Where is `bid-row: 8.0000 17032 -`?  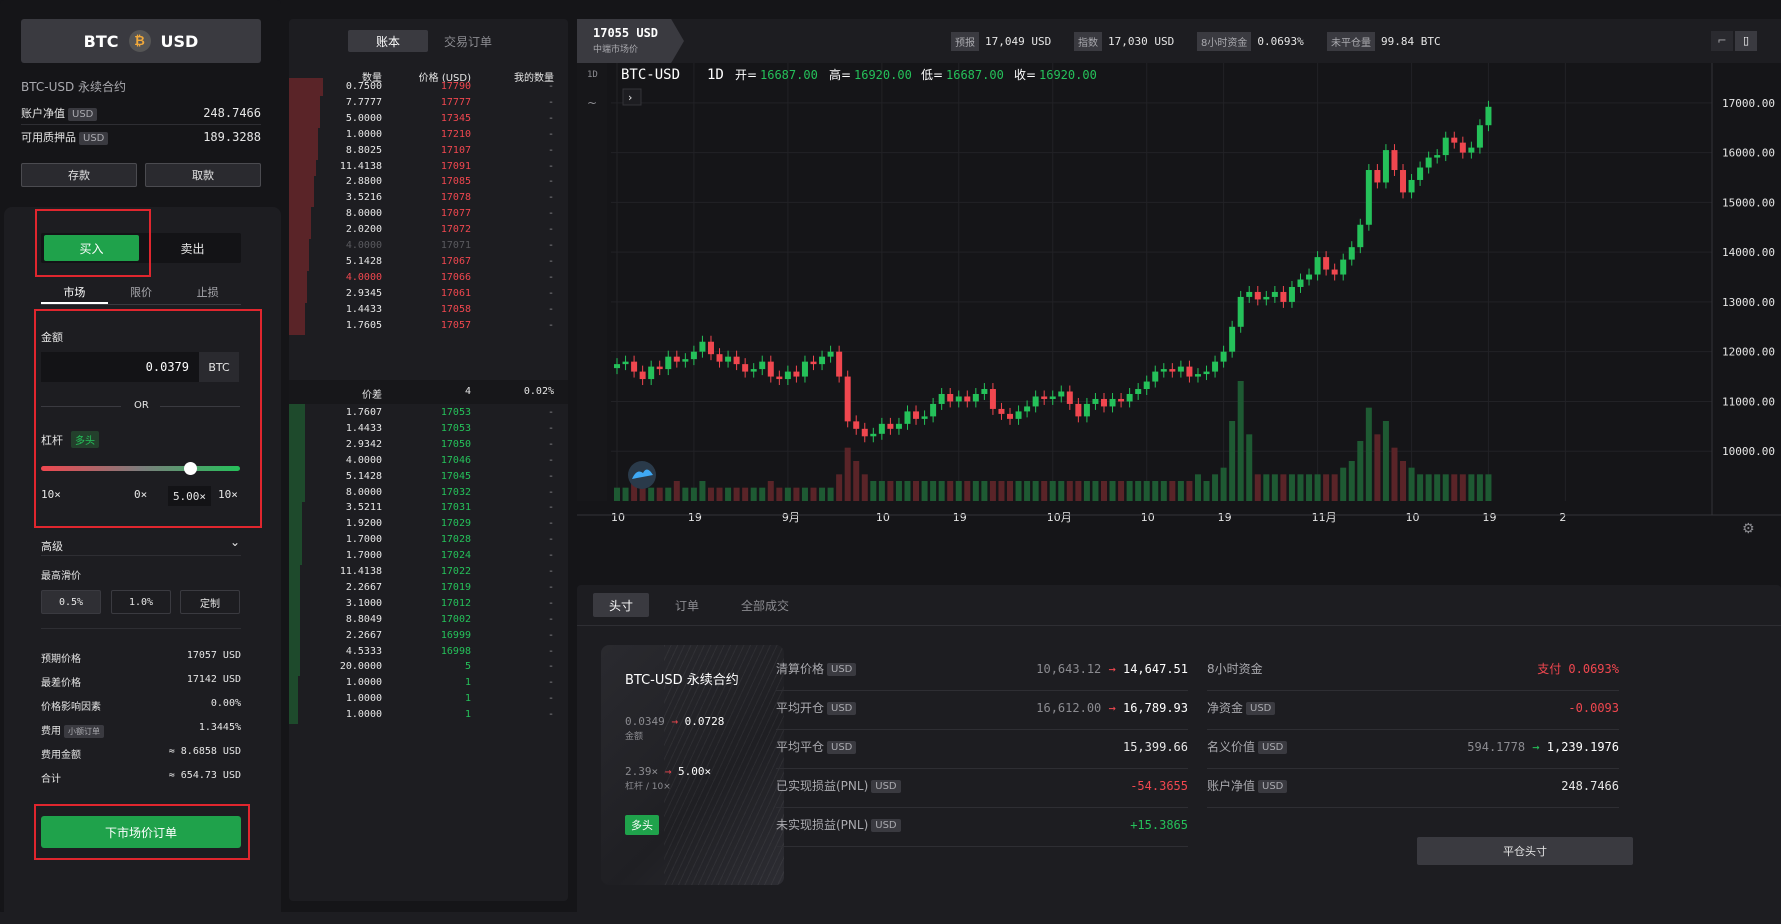
bid-row: 8.0000 17032 - is located at coordinates (428, 492).